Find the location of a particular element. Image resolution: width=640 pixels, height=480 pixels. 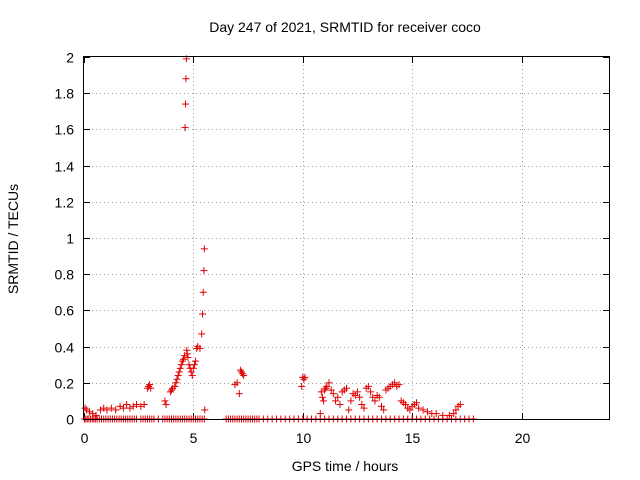

y-tick-label: 1.2 is located at coordinates (65, 203).